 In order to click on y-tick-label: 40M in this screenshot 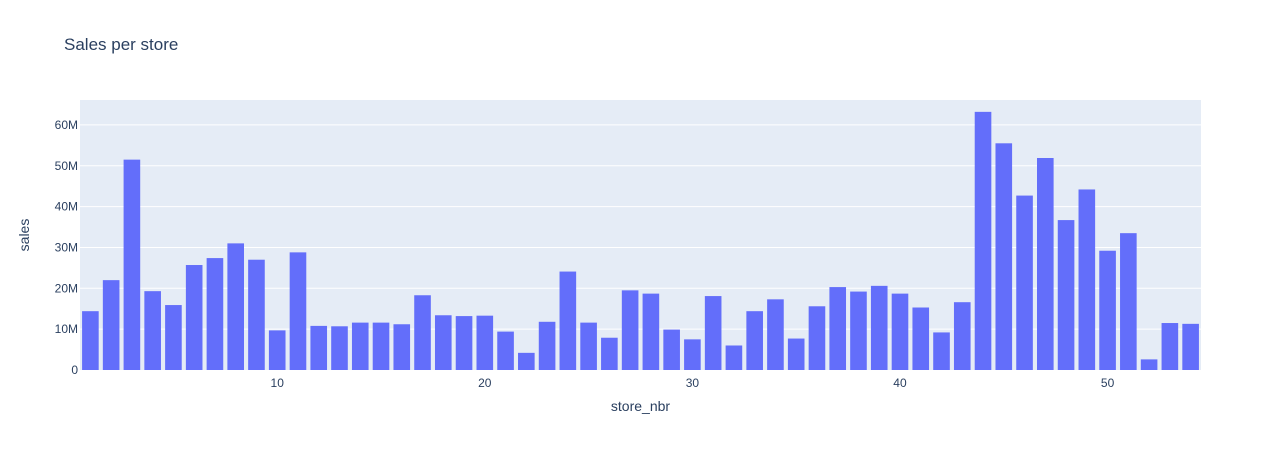, I will do `click(66, 207)`.